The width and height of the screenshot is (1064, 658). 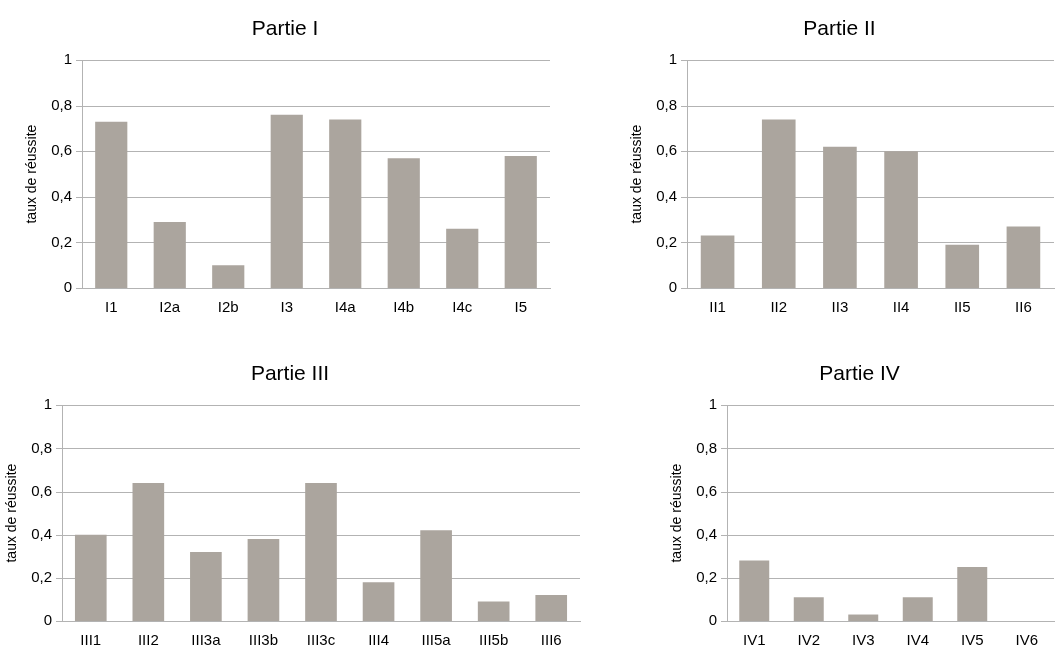 I want to click on x-tick-label: I5, so click(x=521, y=307).